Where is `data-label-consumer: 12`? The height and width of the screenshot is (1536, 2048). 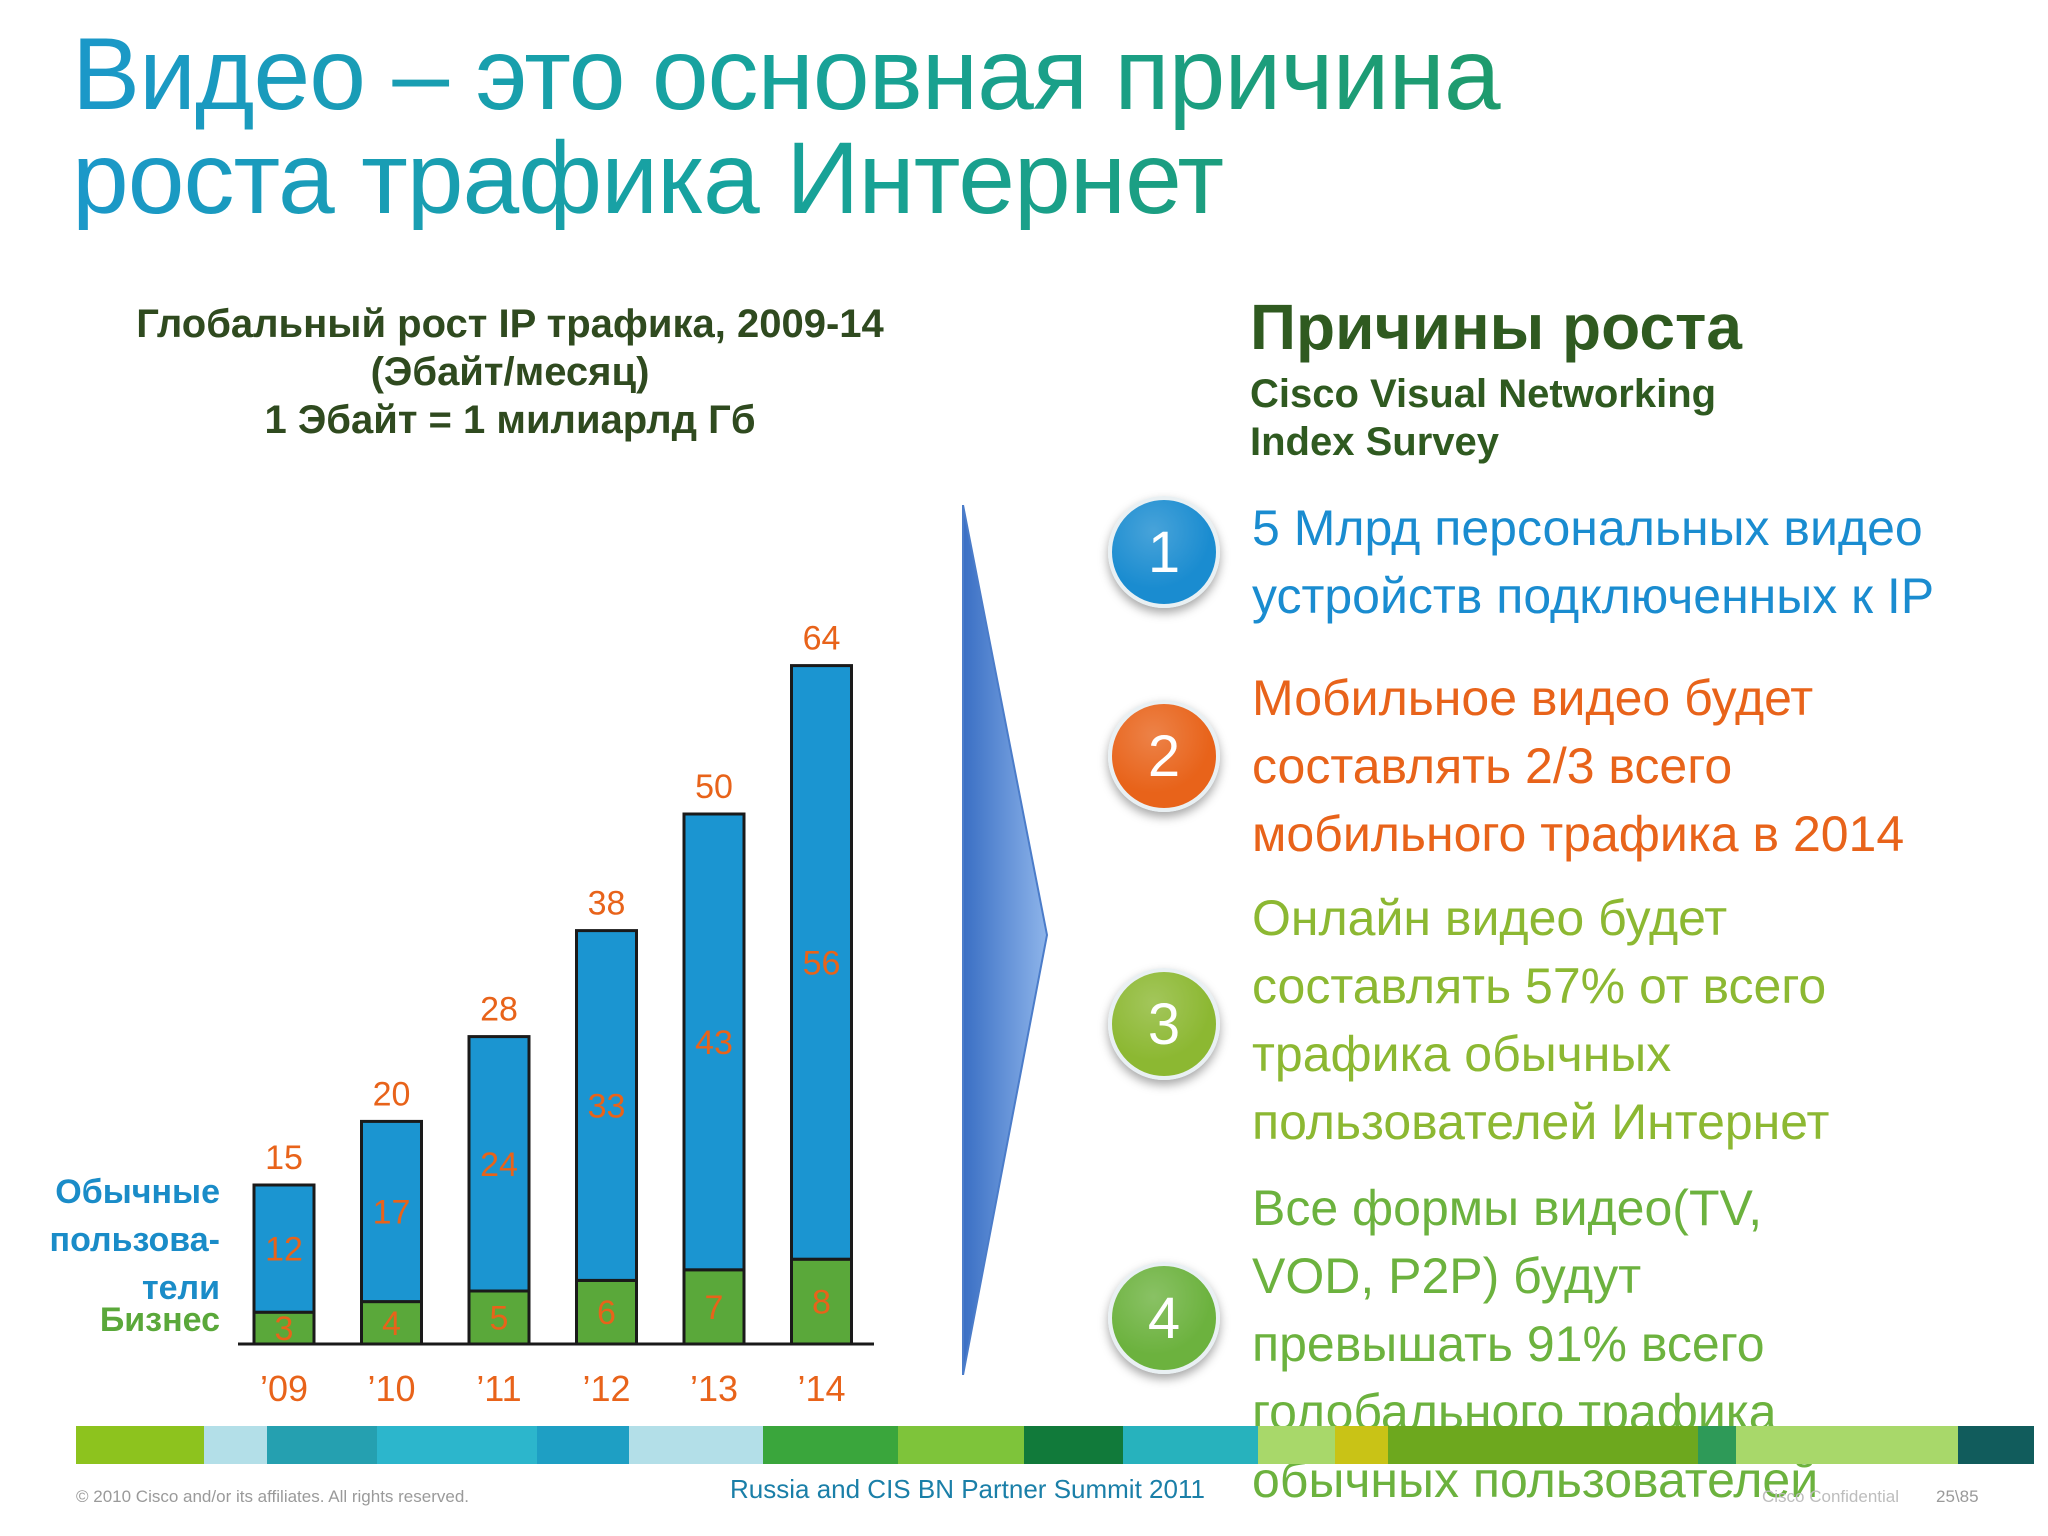 data-label-consumer: 12 is located at coordinates (284, 1250).